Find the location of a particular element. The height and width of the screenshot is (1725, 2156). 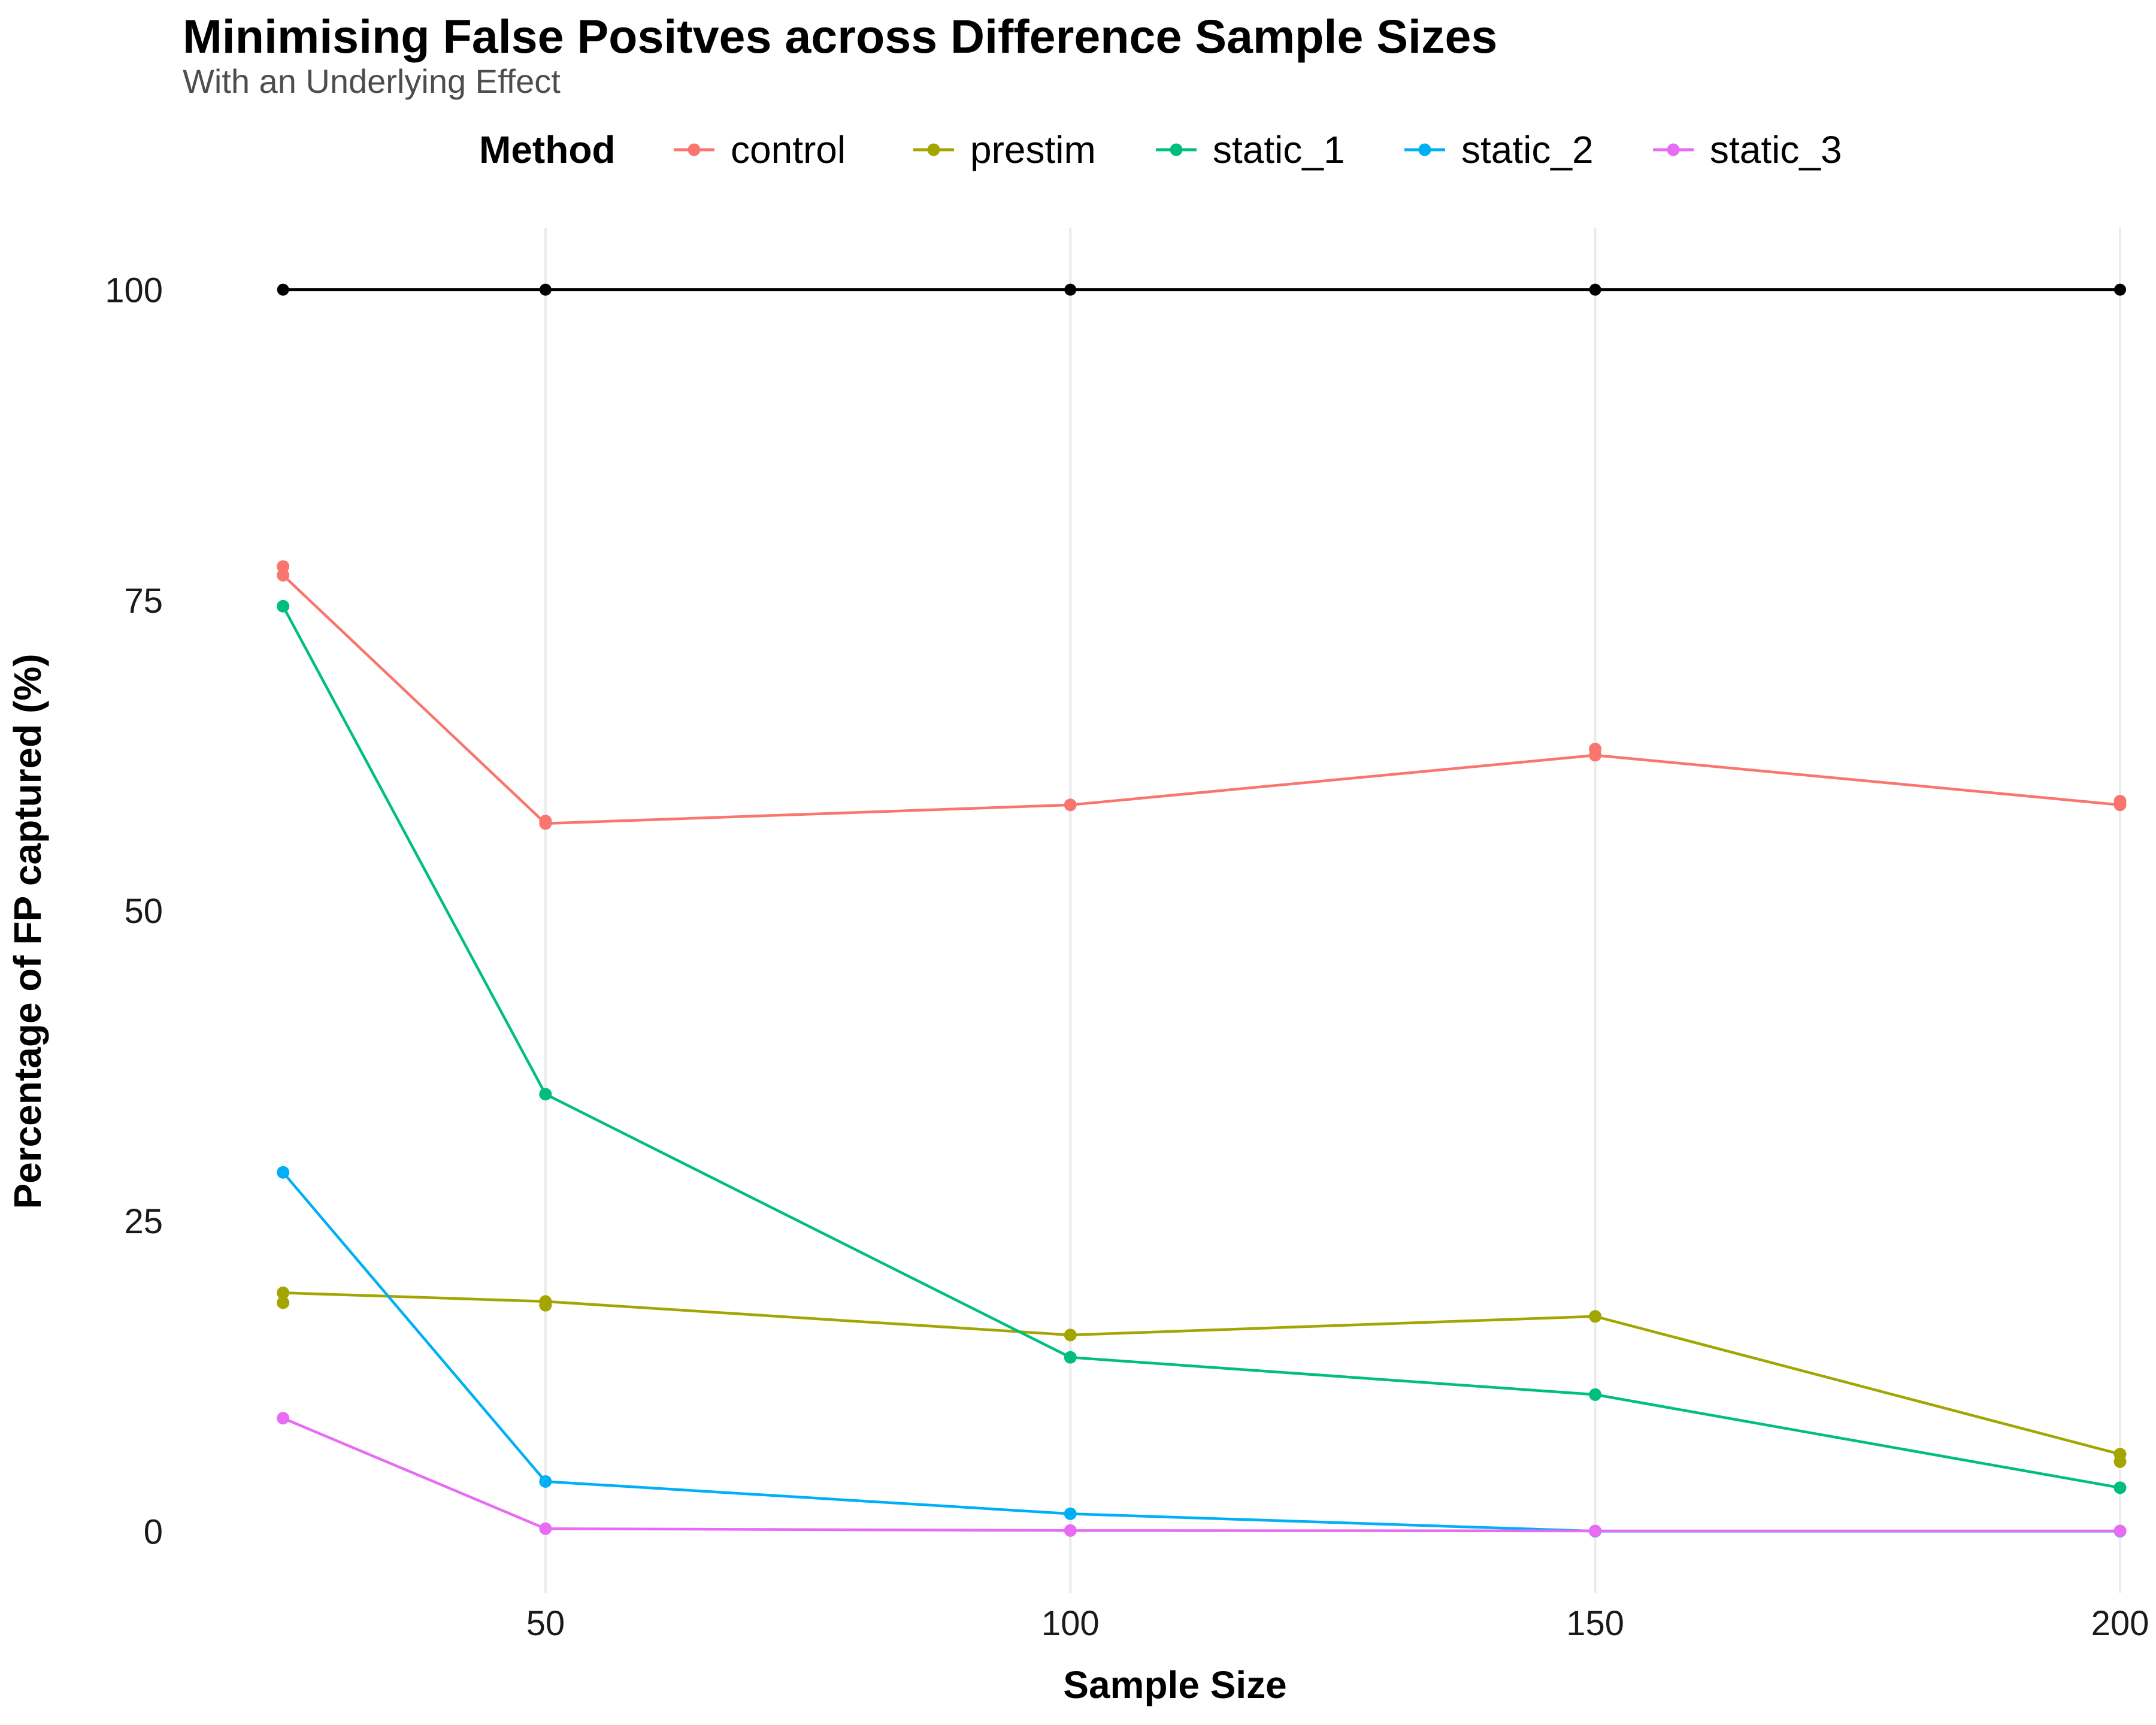

y-tick-label: 0 is located at coordinates (153, 1531).